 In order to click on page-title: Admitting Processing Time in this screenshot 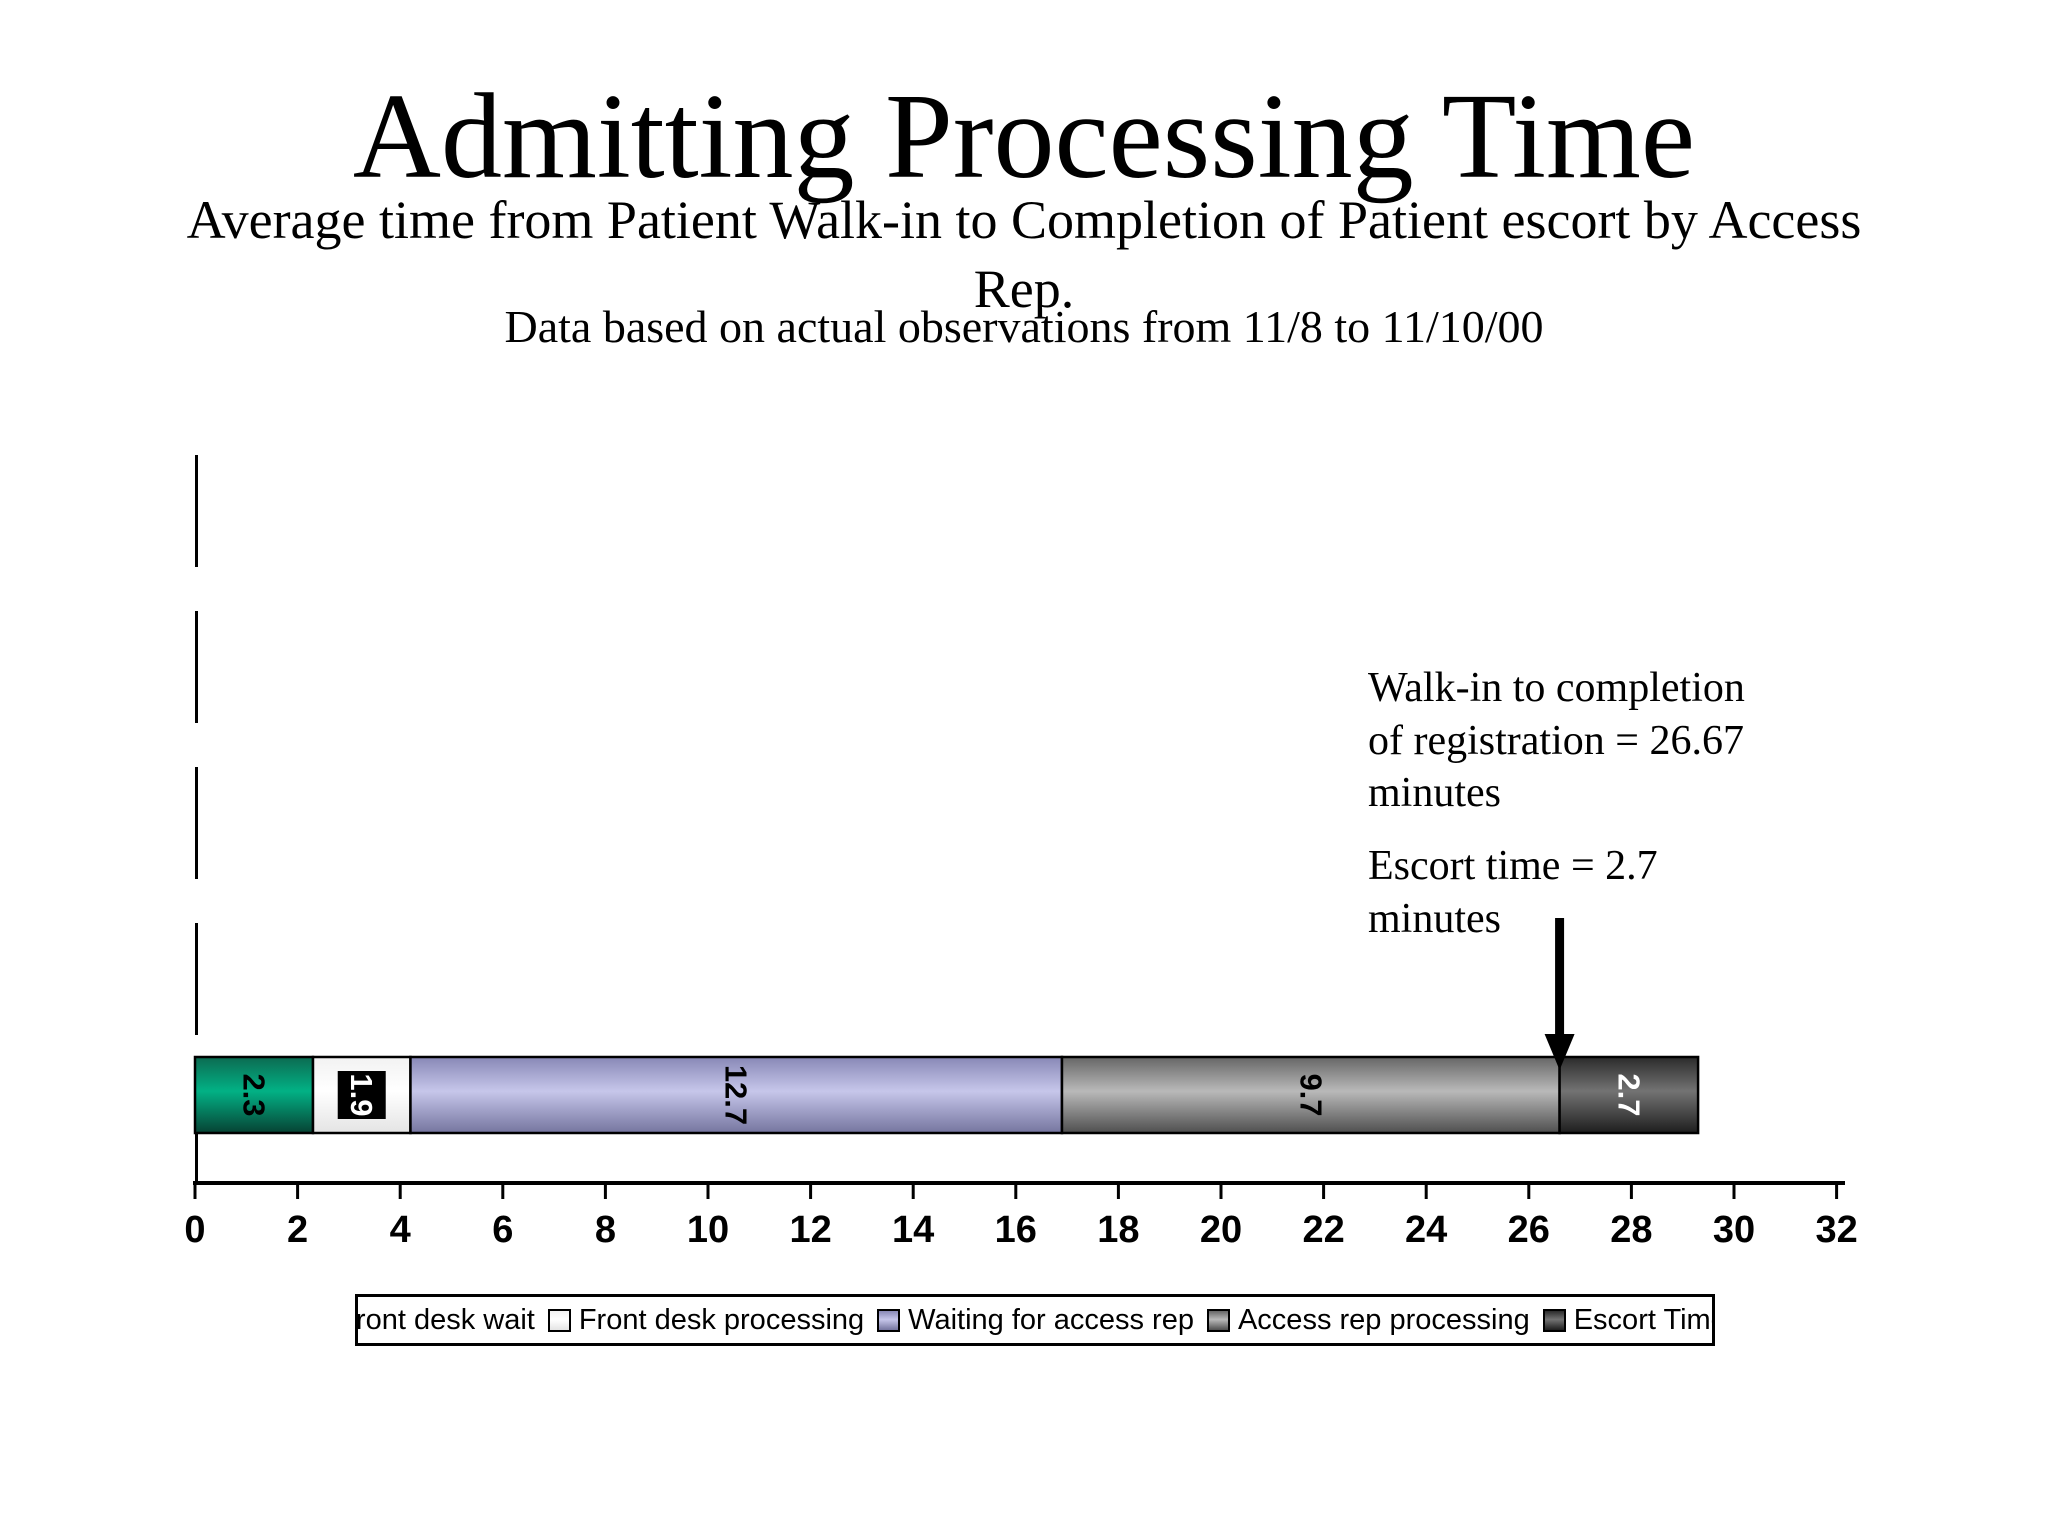, I will do `click(1024, 136)`.